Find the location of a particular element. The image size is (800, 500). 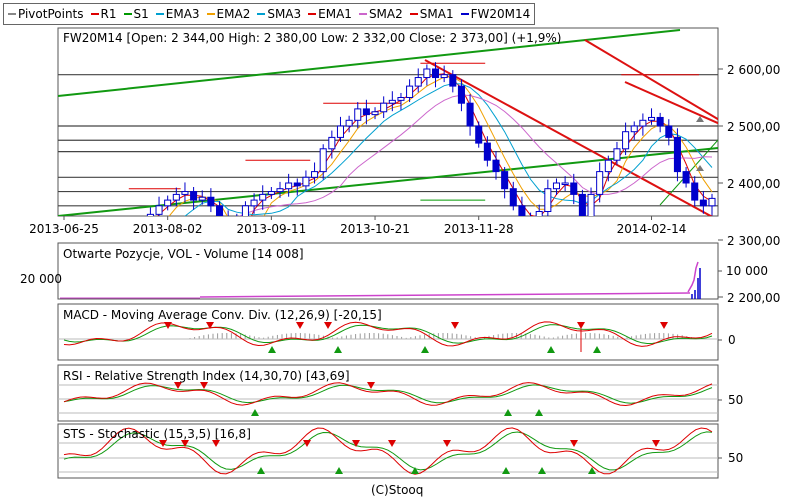

volume-series is located at coordinates (380, 280).